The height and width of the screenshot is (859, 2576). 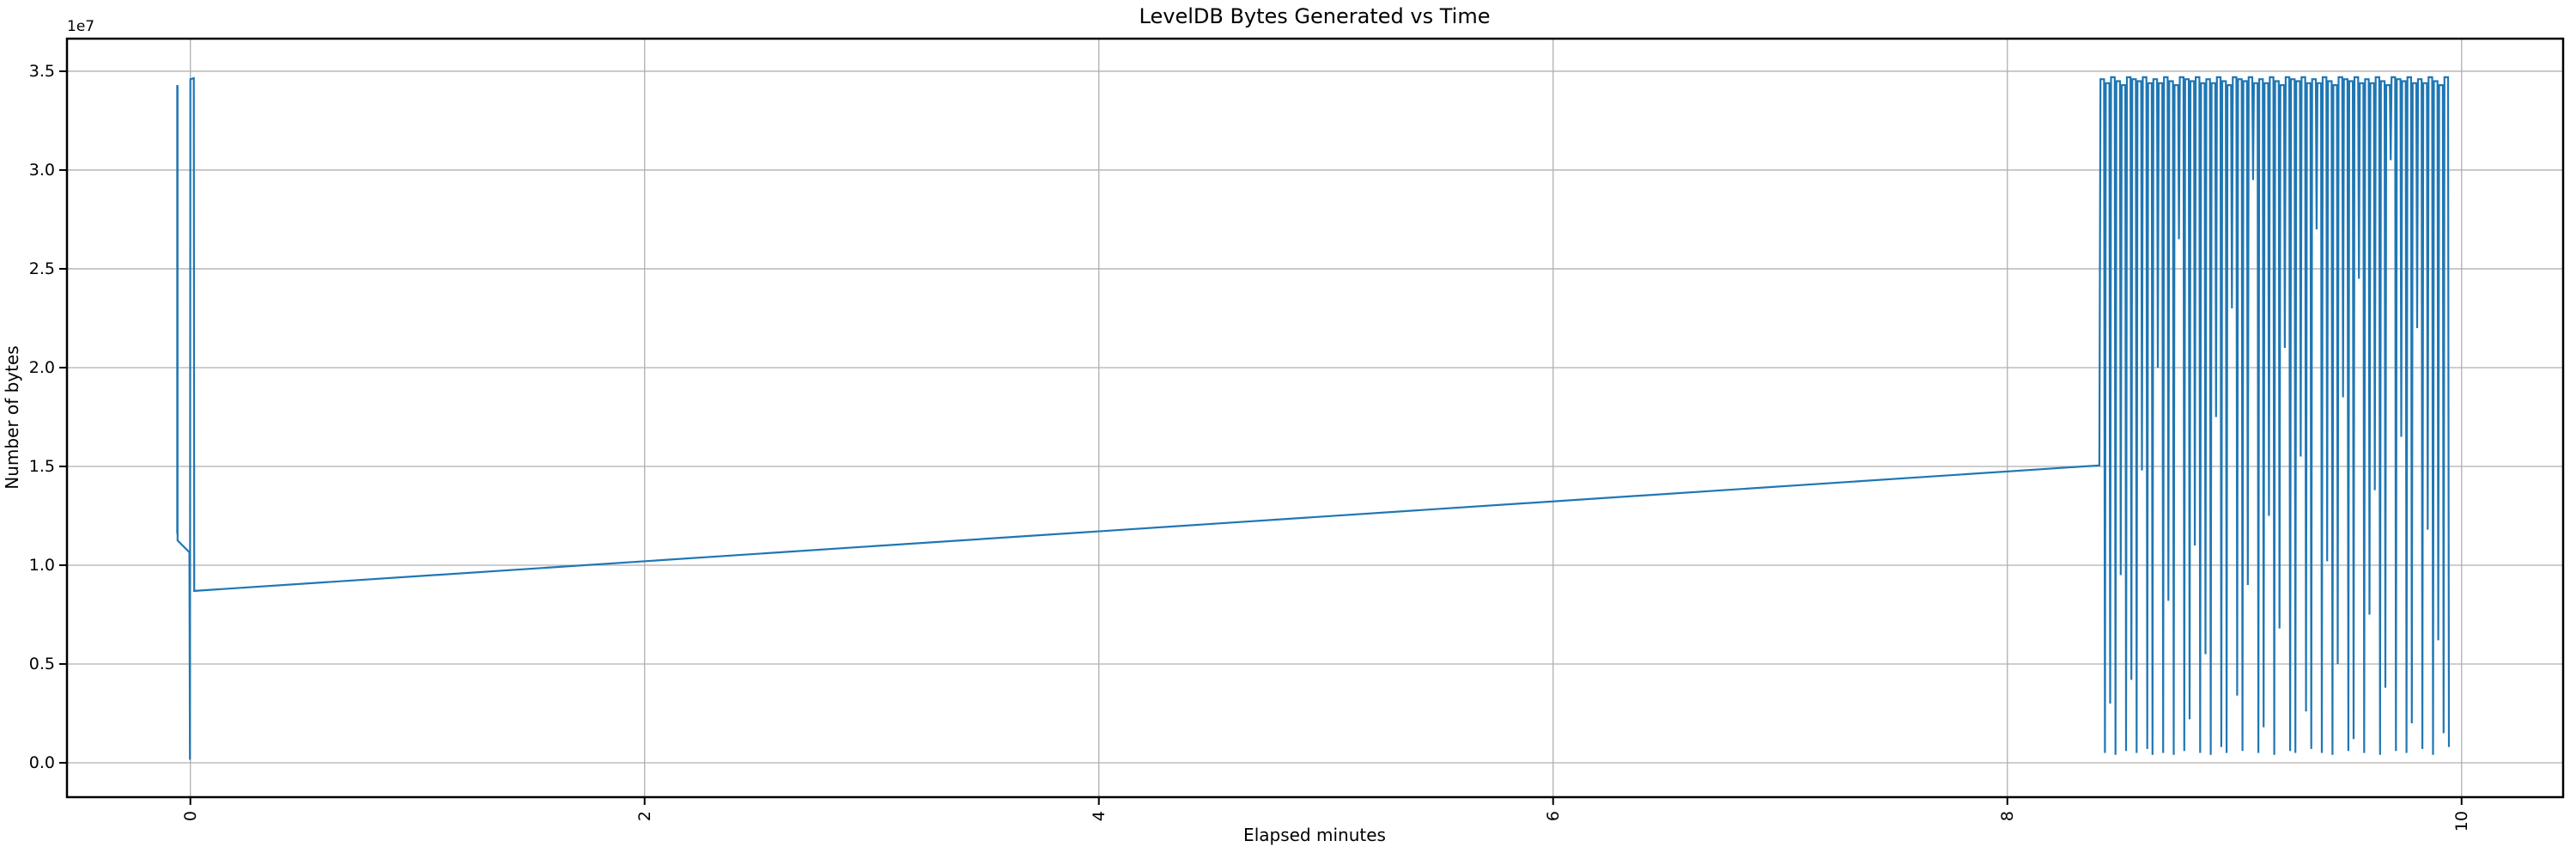 What do you see at coordinates (41, 664) in the screenshot?
I see `y-tick-label: 0.5` at bounding box center [41, 664].